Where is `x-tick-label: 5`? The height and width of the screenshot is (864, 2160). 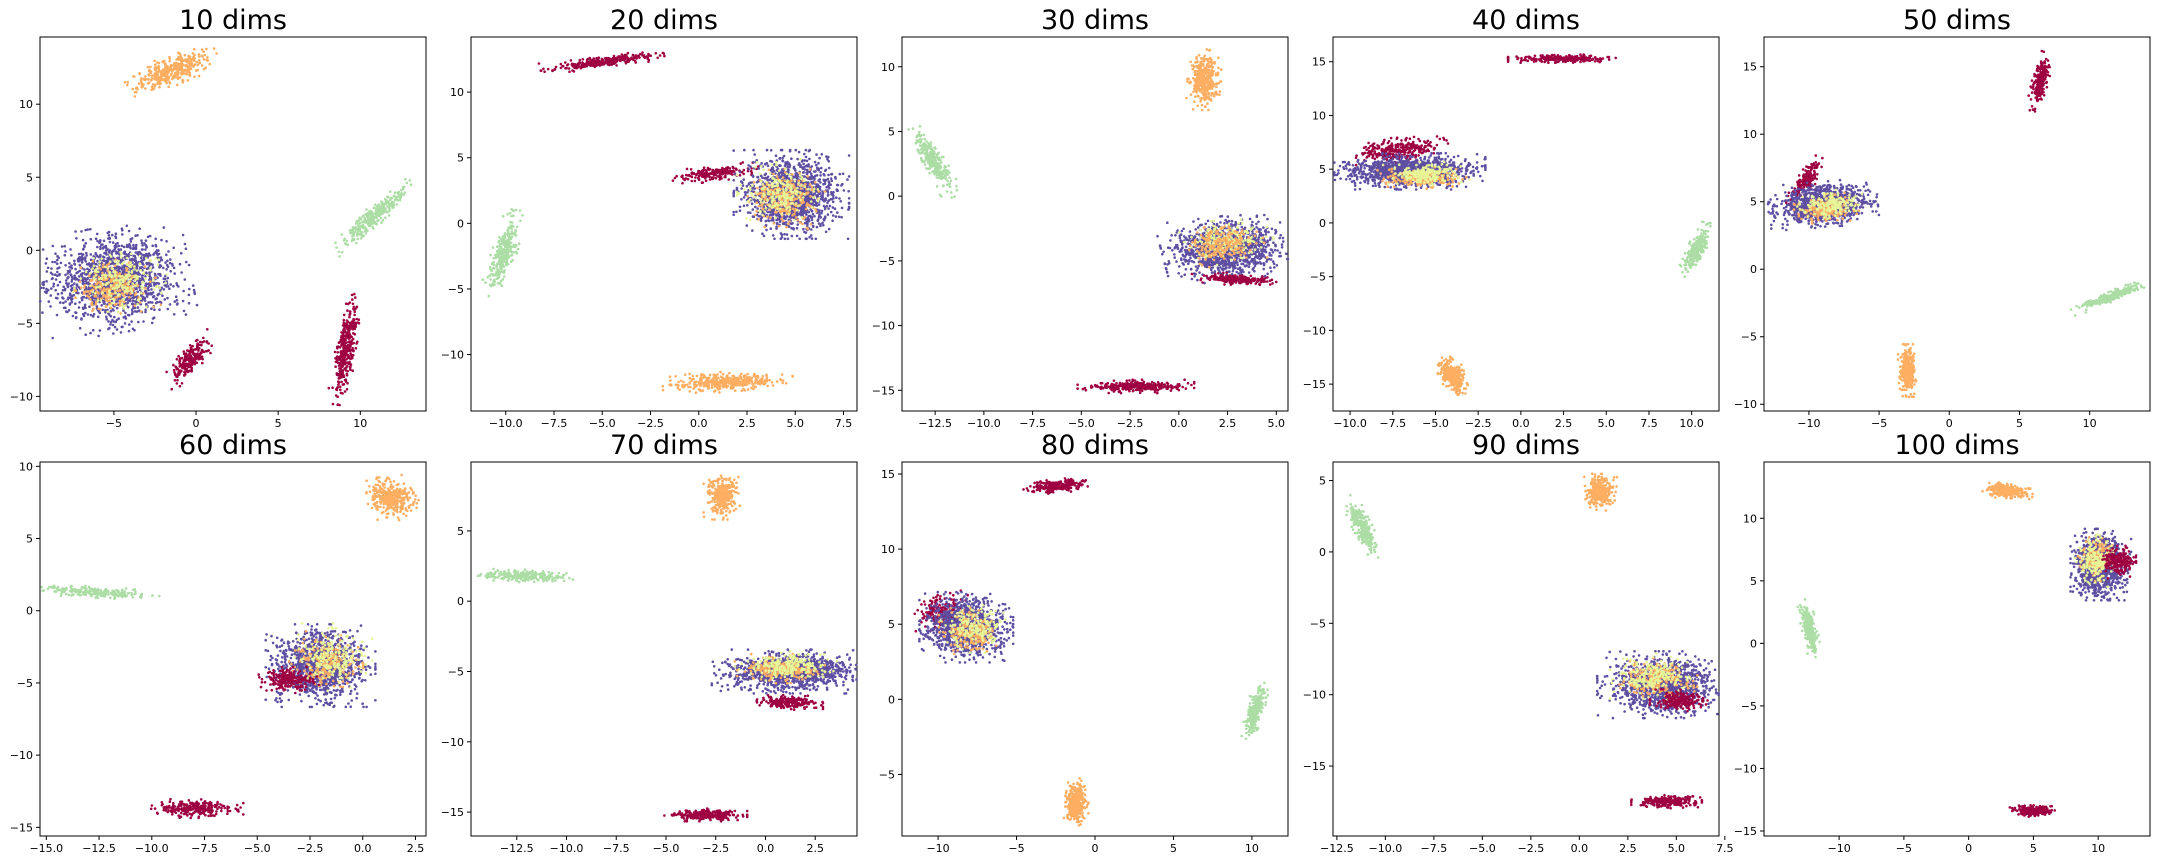 x-tick-label: 5 is located at coordinates (278, 423).